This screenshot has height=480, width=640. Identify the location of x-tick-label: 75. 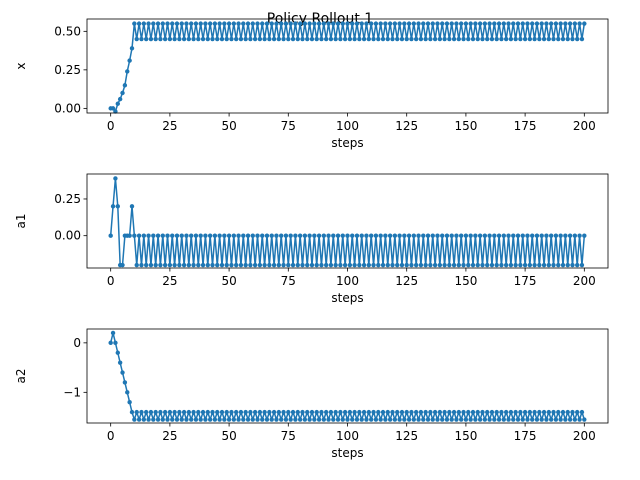
(288, 281).